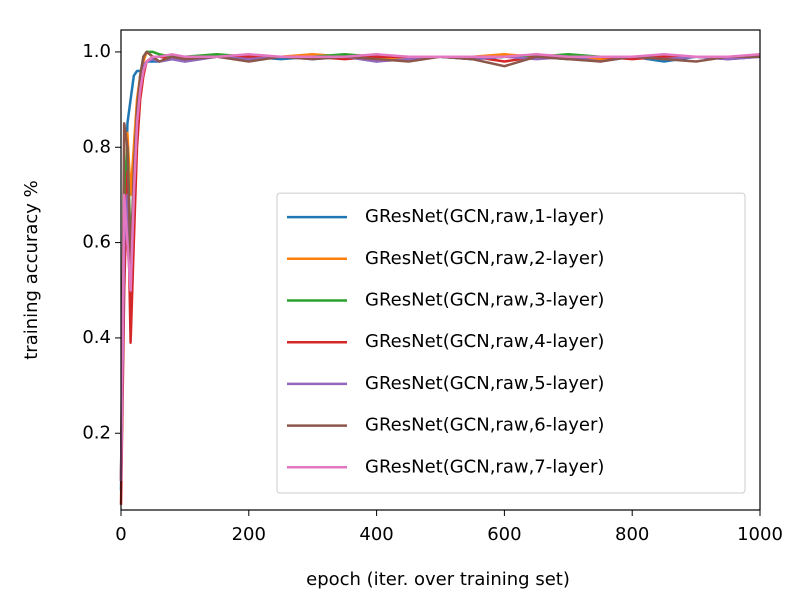 The width and height of the screenshot is (800, 600). Describe the element at coordinates (96, 242) in the screenshot. I see `y-tick-label: 0.6` at that location.